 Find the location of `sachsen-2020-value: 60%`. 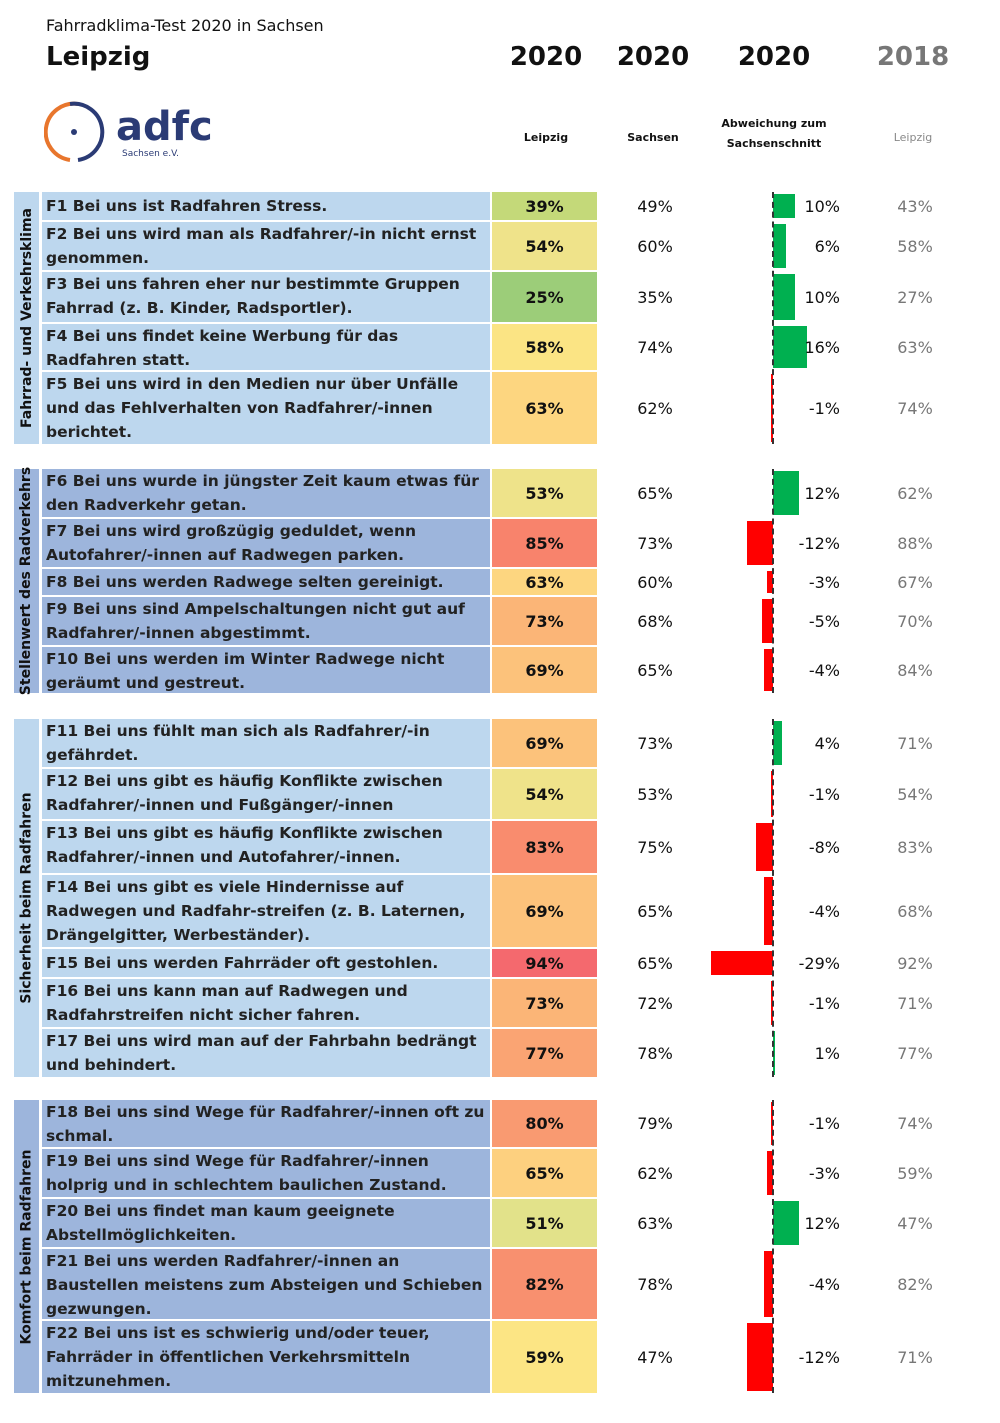

sachsen-2020-value: 60% is located at coordinates (655, 246).